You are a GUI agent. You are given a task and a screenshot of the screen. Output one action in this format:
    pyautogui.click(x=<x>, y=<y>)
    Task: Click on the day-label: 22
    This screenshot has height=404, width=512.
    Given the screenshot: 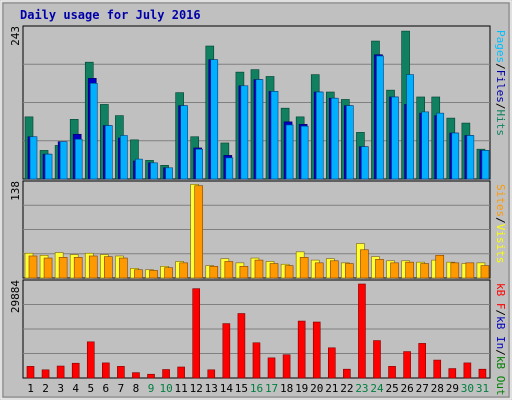 What is the action you would take?
    pyautogui.click(x=346, y=388)
    